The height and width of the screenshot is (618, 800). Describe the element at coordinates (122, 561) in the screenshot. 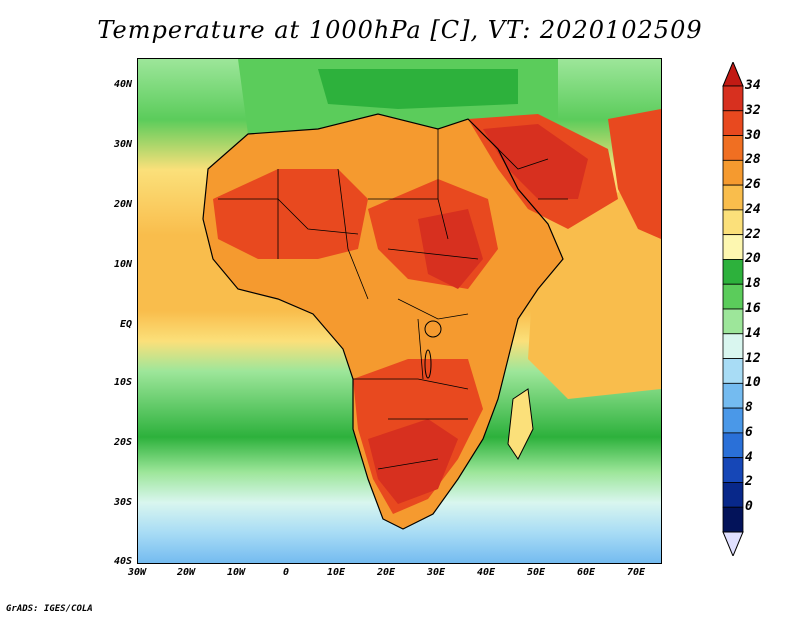

I see `lat-tick-40s: 40S` at that location.